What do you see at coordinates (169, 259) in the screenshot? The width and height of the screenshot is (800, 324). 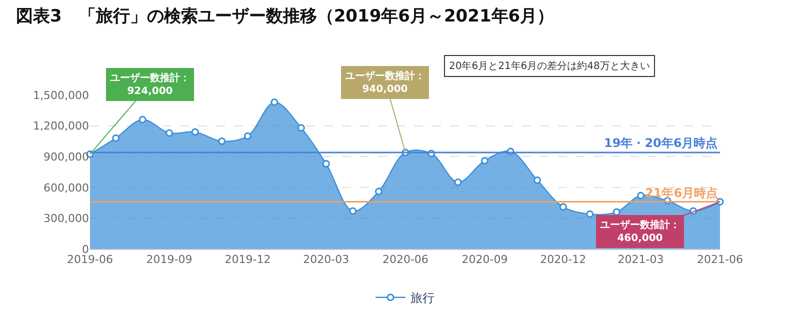 I see `x-tick-label: 2019-09` at bounding box center [169, 259].